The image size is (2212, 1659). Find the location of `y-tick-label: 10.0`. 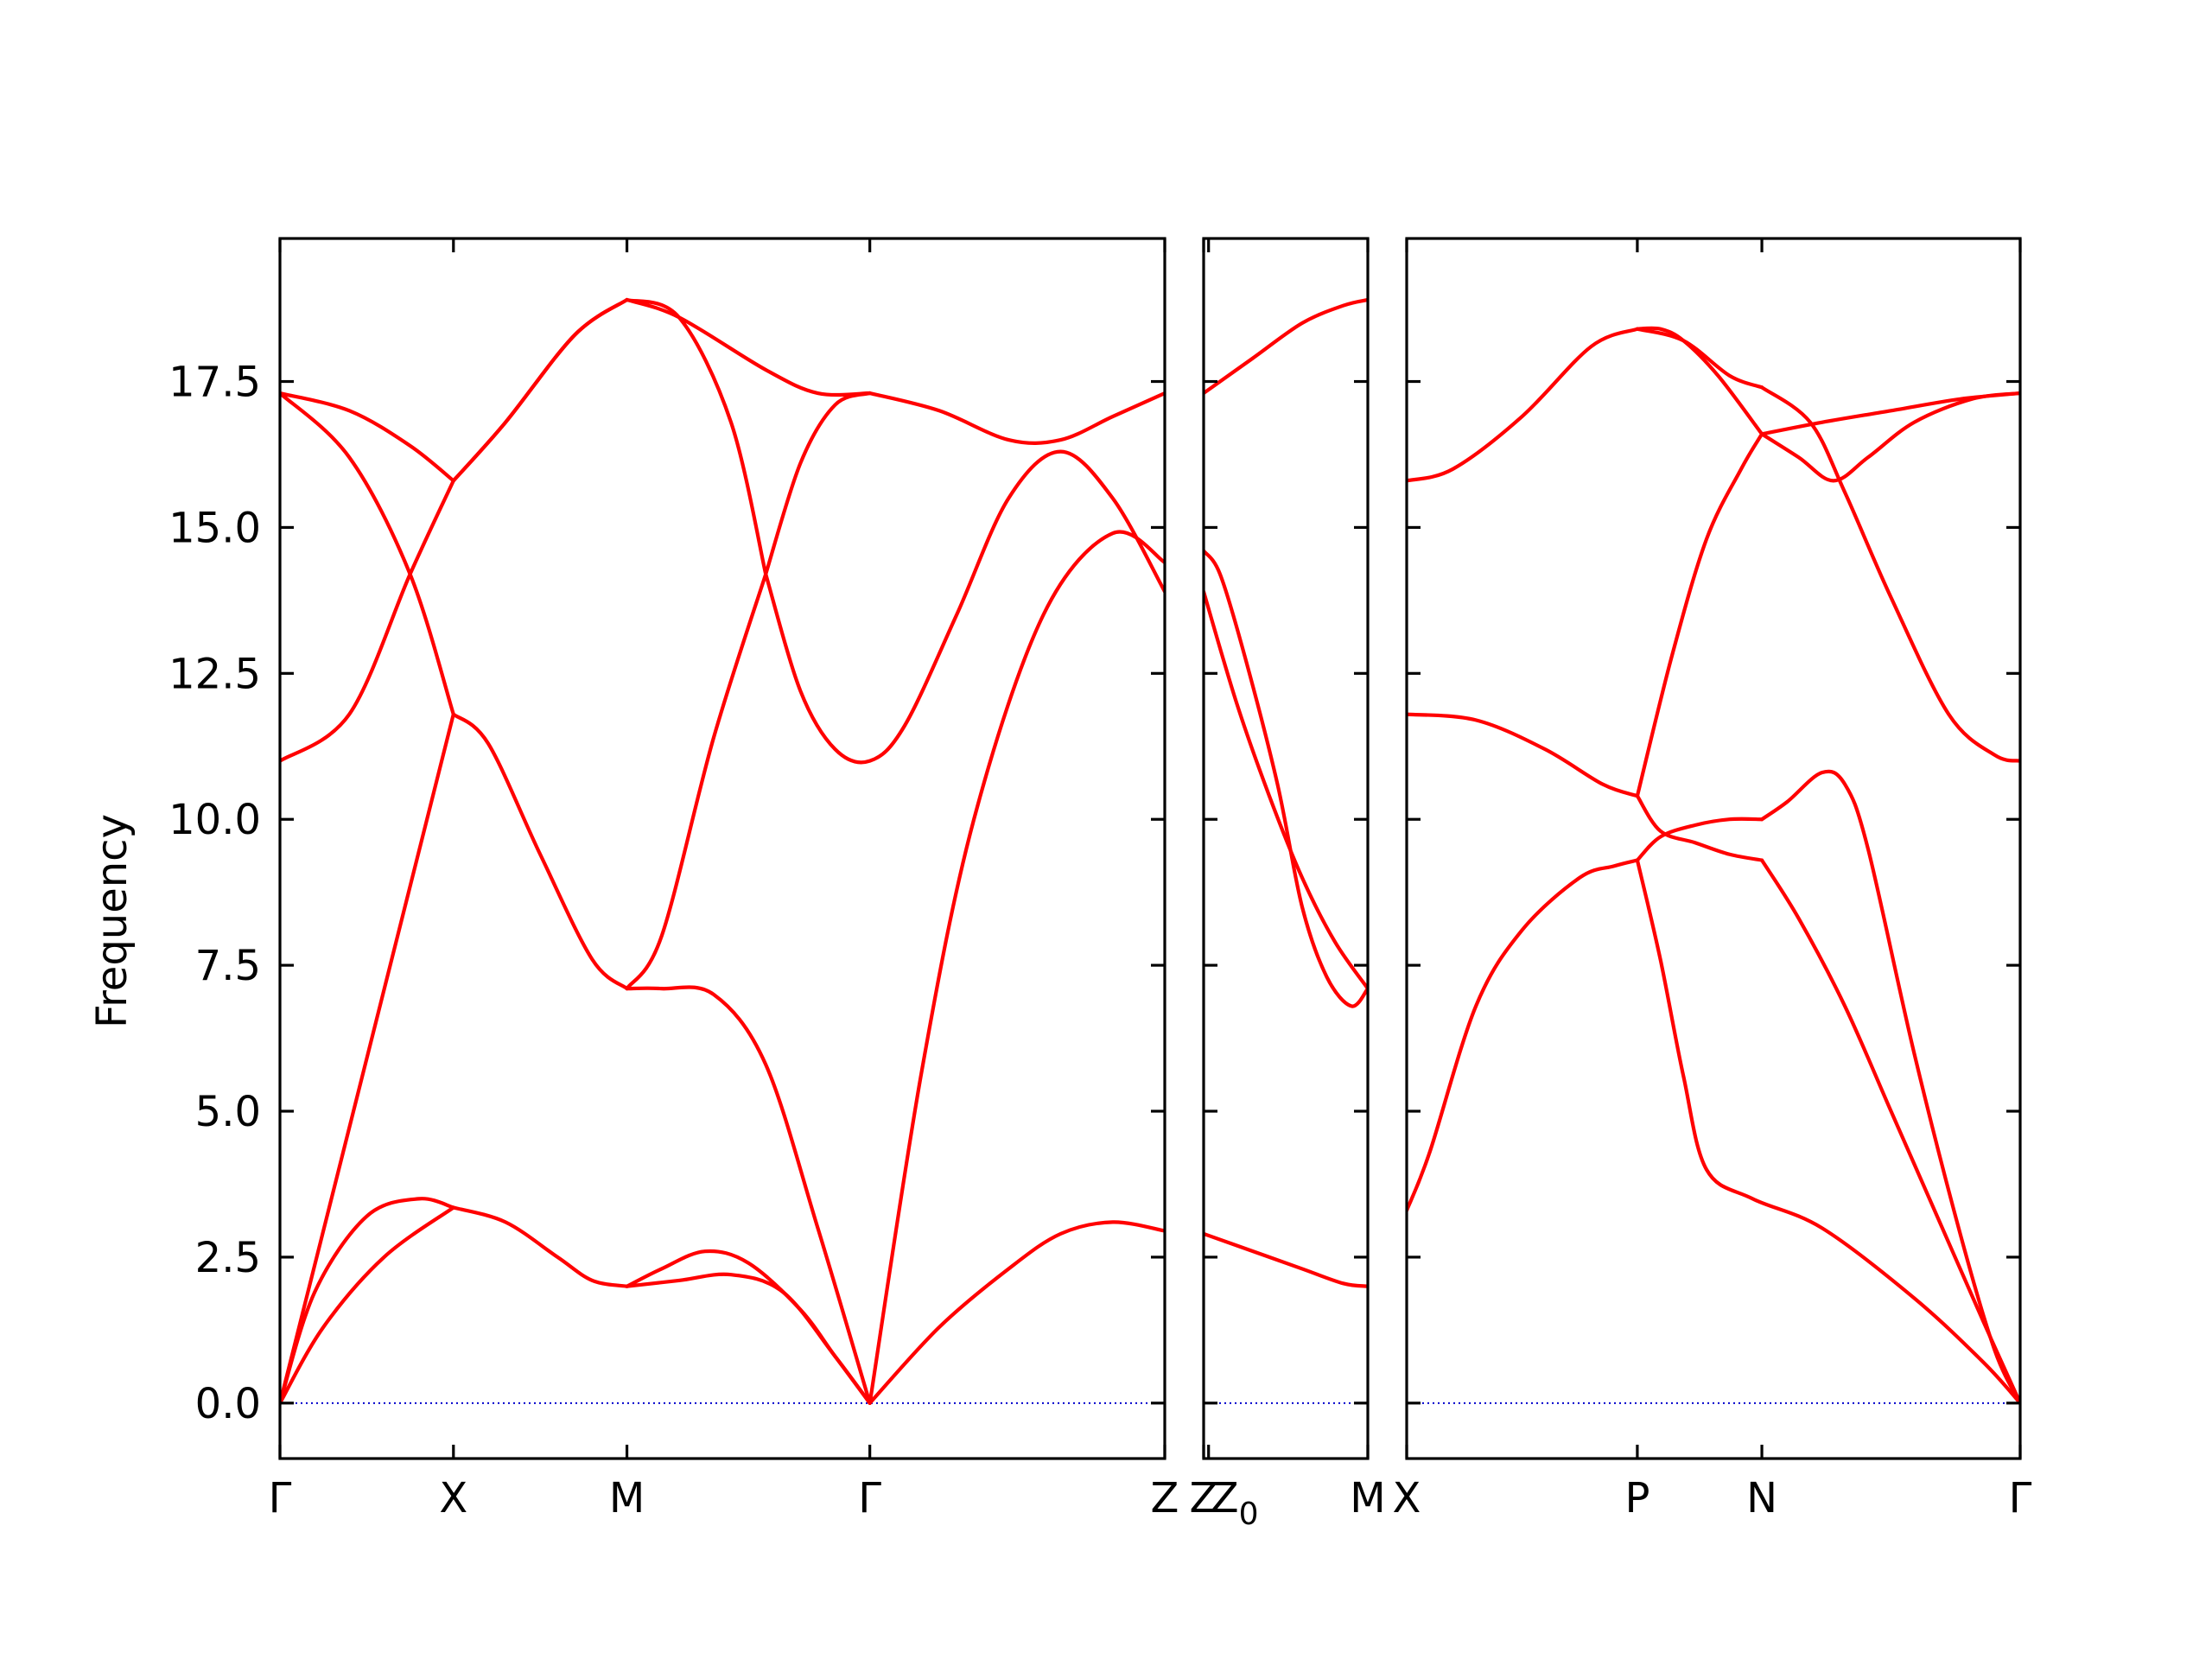

y-tick-label: 10.0 is located at coordinates (214, 820).